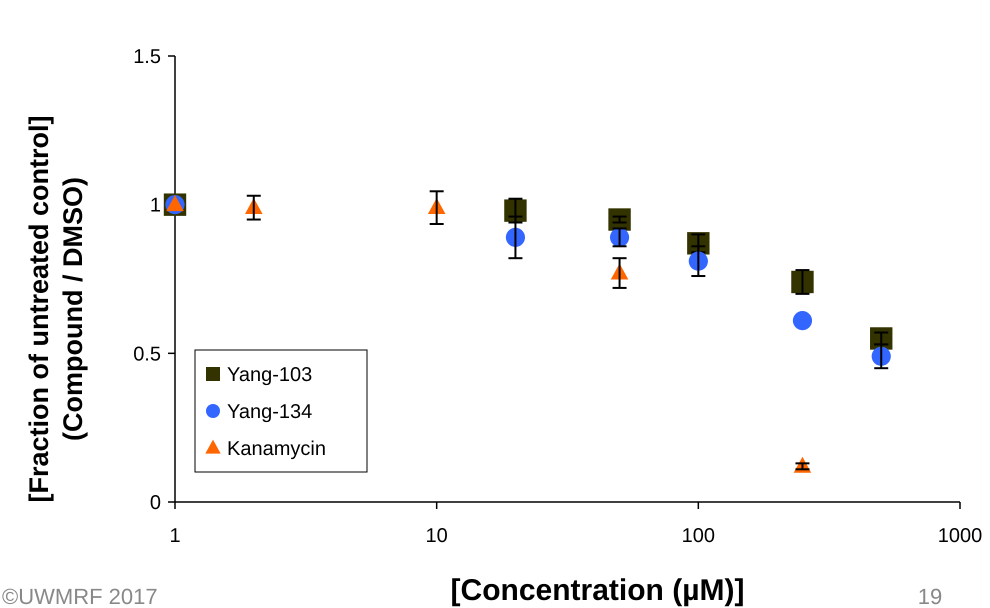 Image resolution: width=990 pixels, height=608 pixels. Describe the element at coordinates (175, 536) in the screenshot. I see `x-tick-label: 1` at that location.